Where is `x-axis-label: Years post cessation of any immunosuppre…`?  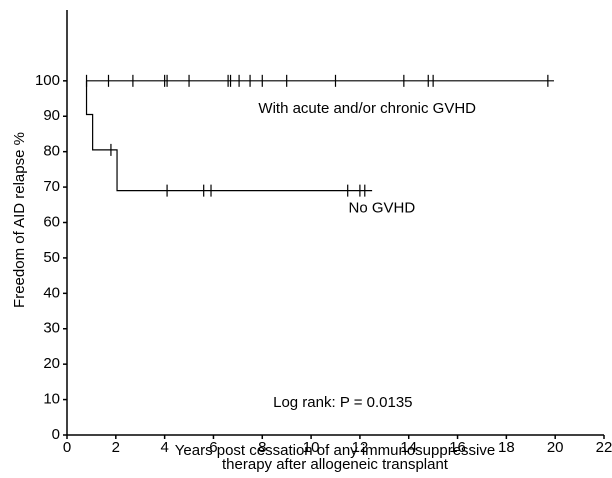
x-axis-label: Years post cessation of any immunosuppre… is located at coordinates (335, 450).